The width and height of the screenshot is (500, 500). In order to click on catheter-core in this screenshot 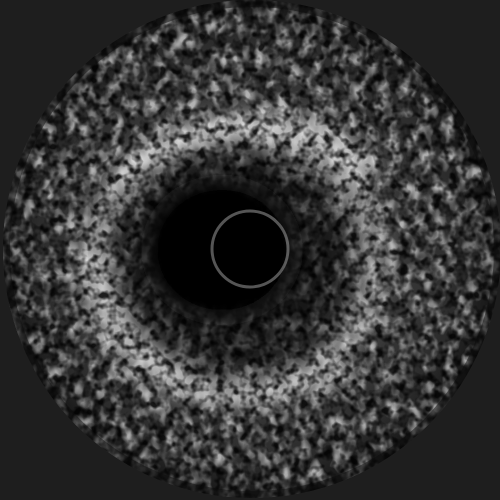, I will do `click(250, 249)`.